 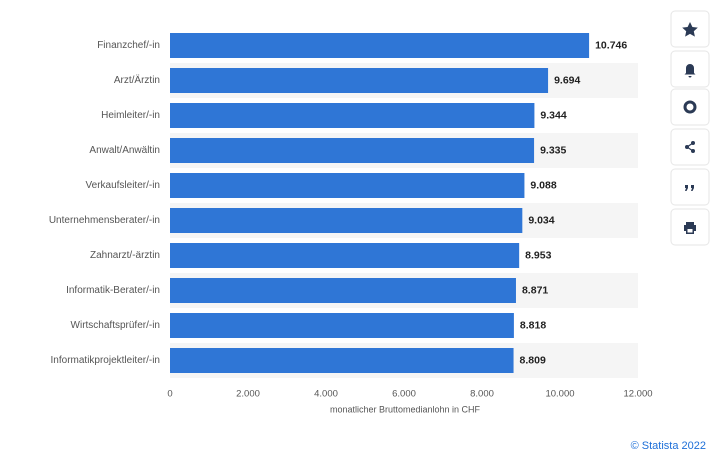 What do you see at coordinates (543, 185) in the screenshot?
I see `value-label: 9.088` at bounding box center [543, 185].